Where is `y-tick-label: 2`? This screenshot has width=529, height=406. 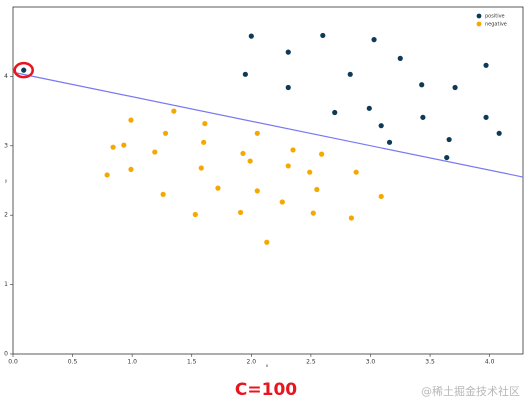
y-tick-label: 2 is located at coordinates (6, 215).